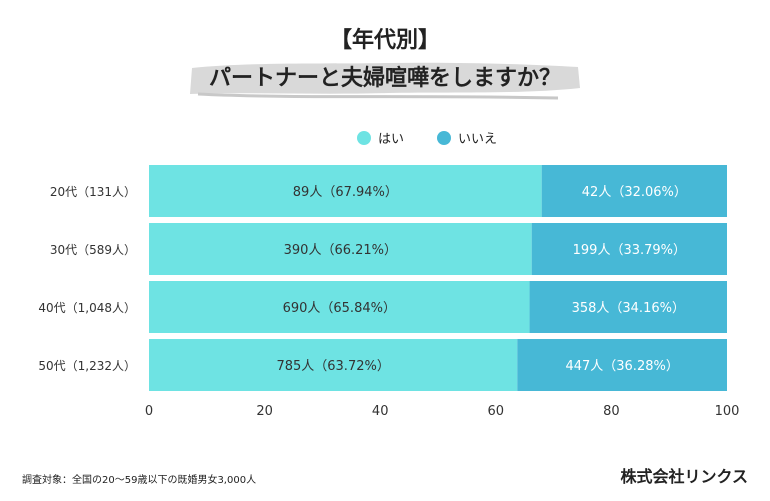  I want to click on bar-label-0-3: 785人（63.72%）, so click(332, 366).